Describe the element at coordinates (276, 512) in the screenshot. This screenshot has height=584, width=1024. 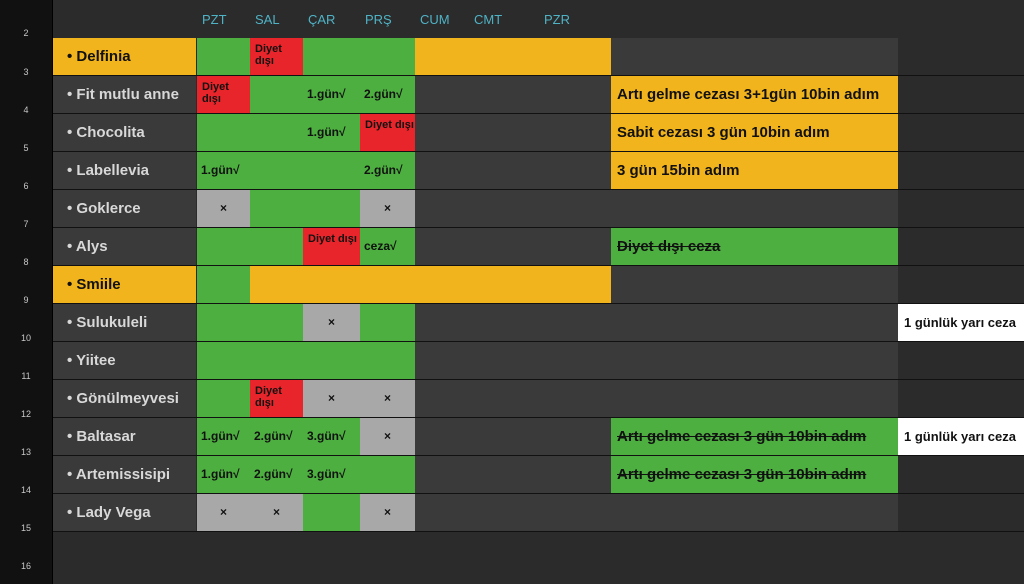
I see `day-cell-sal: ×` at that location.